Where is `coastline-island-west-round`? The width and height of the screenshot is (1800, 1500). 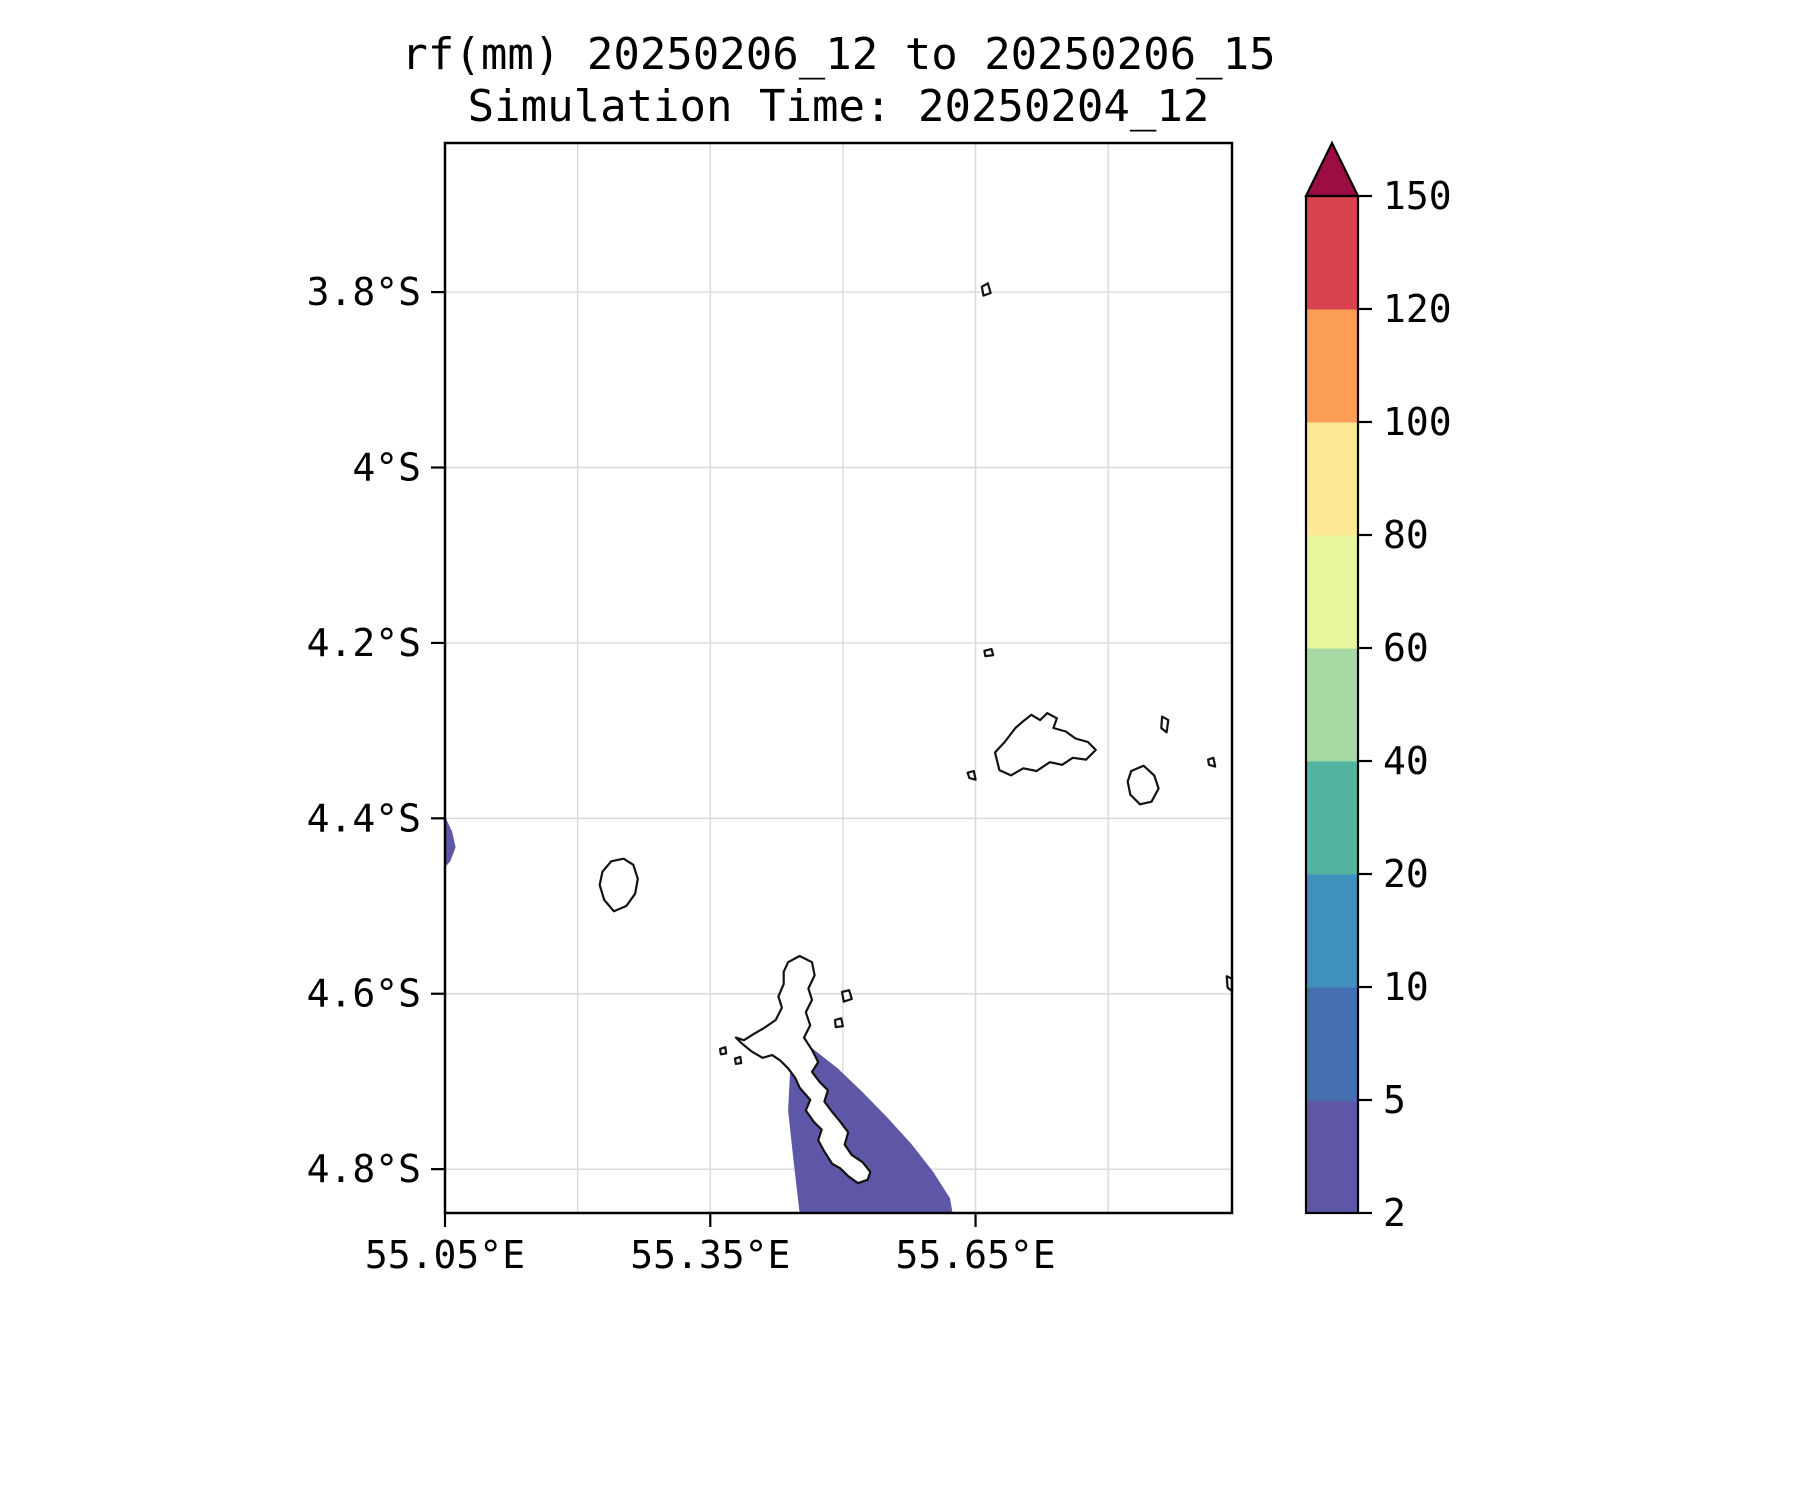 coastline-island-west-round is located at coordinates (618, 885).